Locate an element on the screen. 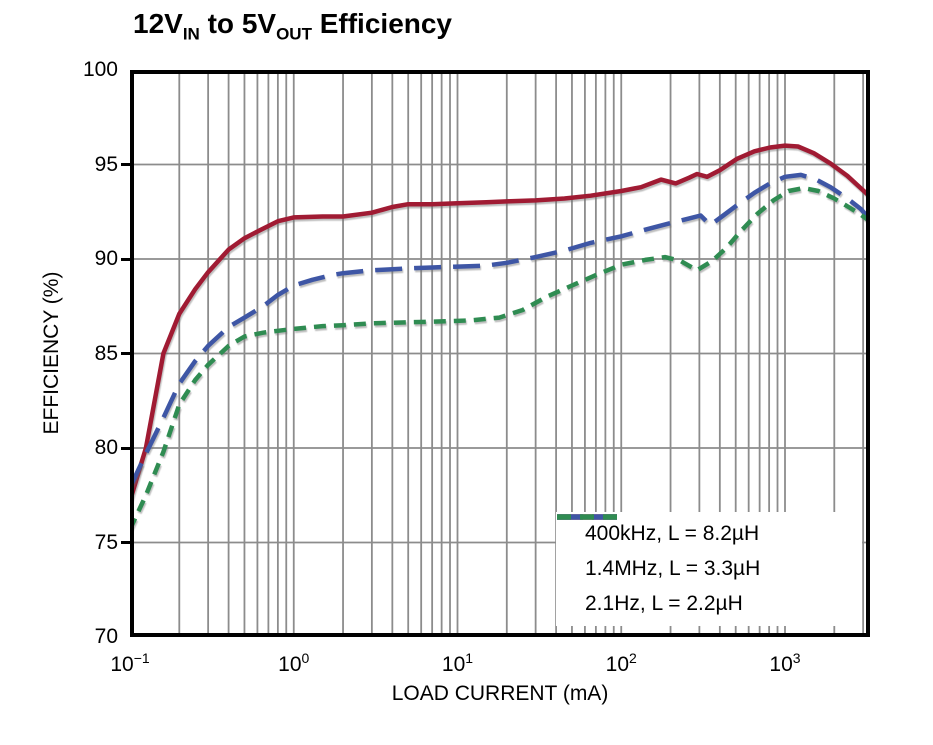 Image resolution: width=933 pixels, height=745 pixels. chart-title: 12VIN to 5VOUT Efficiency is located at coordinates (292, 26).